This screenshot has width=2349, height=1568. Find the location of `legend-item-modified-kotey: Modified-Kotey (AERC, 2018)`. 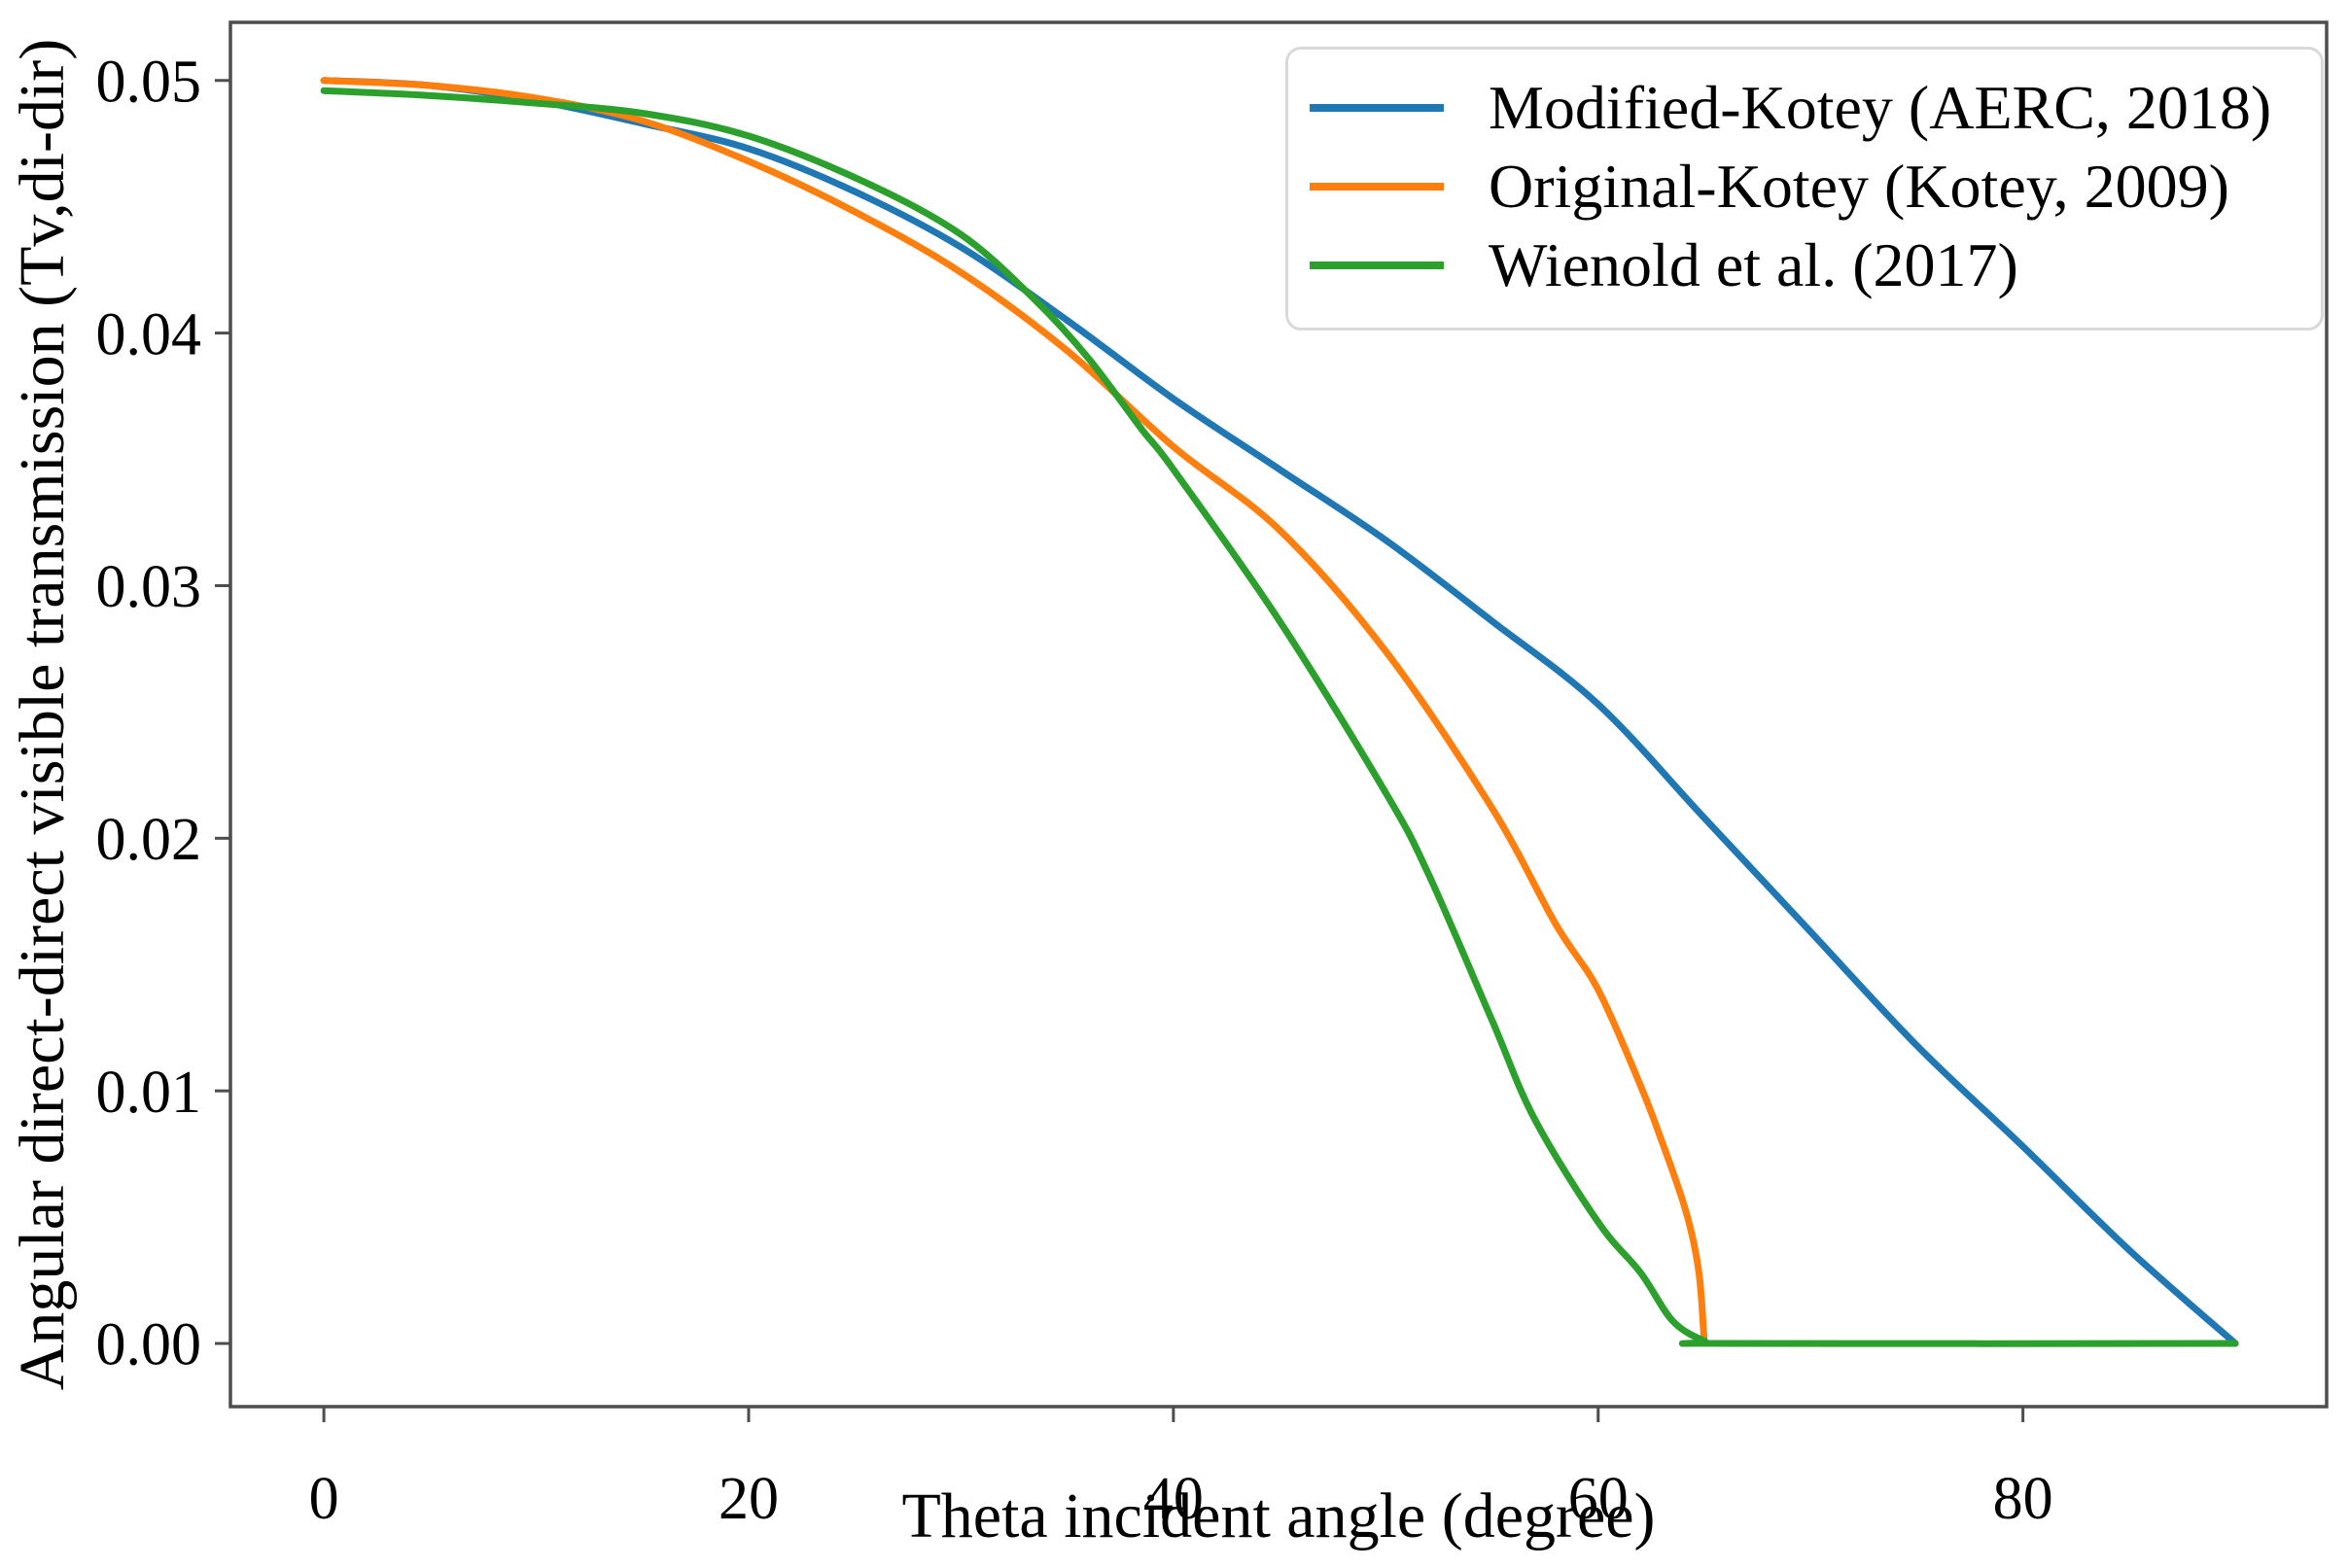

legend-item-modified-kotey: Modified-Kotey (AERC, 2018) is located at coordinates (1803, 108).